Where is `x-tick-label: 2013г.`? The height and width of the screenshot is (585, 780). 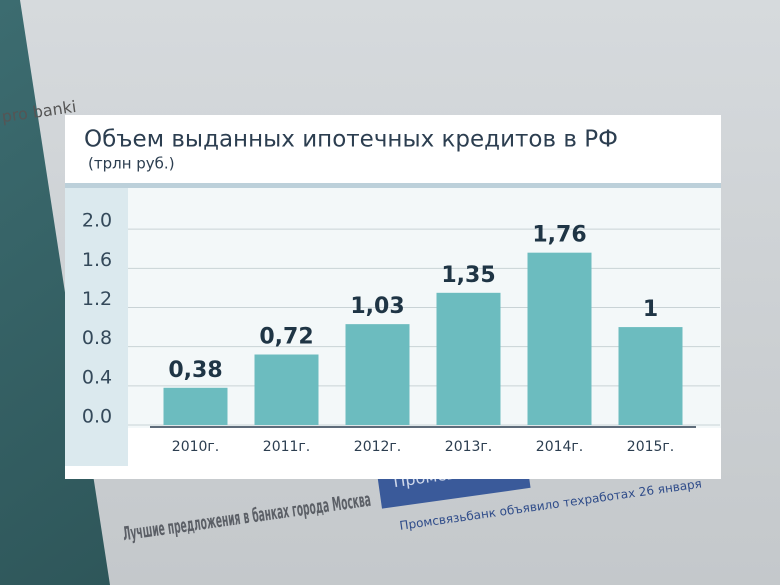 x-tick-label: 2013г. is located at coordinates (468, 447).